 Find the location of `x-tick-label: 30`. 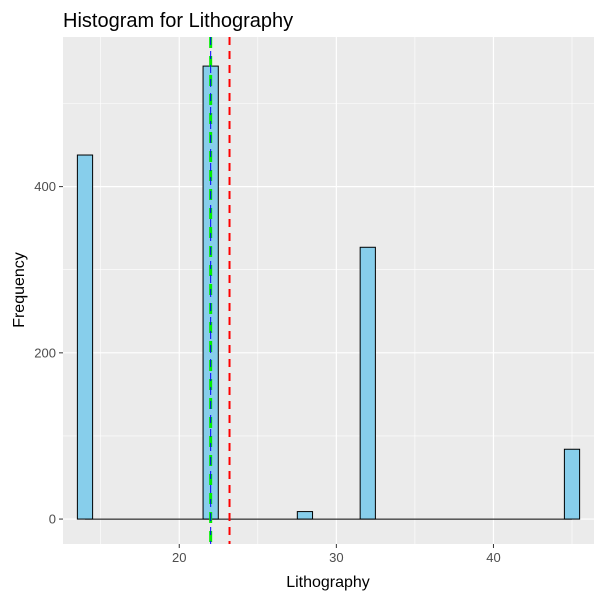

x-tick-label: 30 is located at coordinates (336, 557).